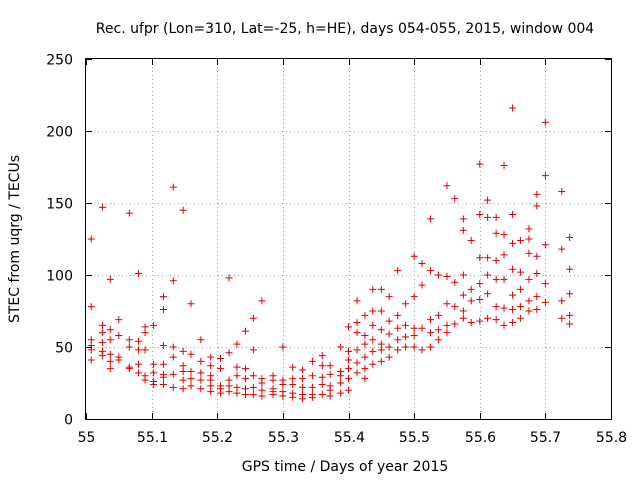 This screenshot has width=640, height=480. I want to click on y-tick-label: 0, so click(68, 421).